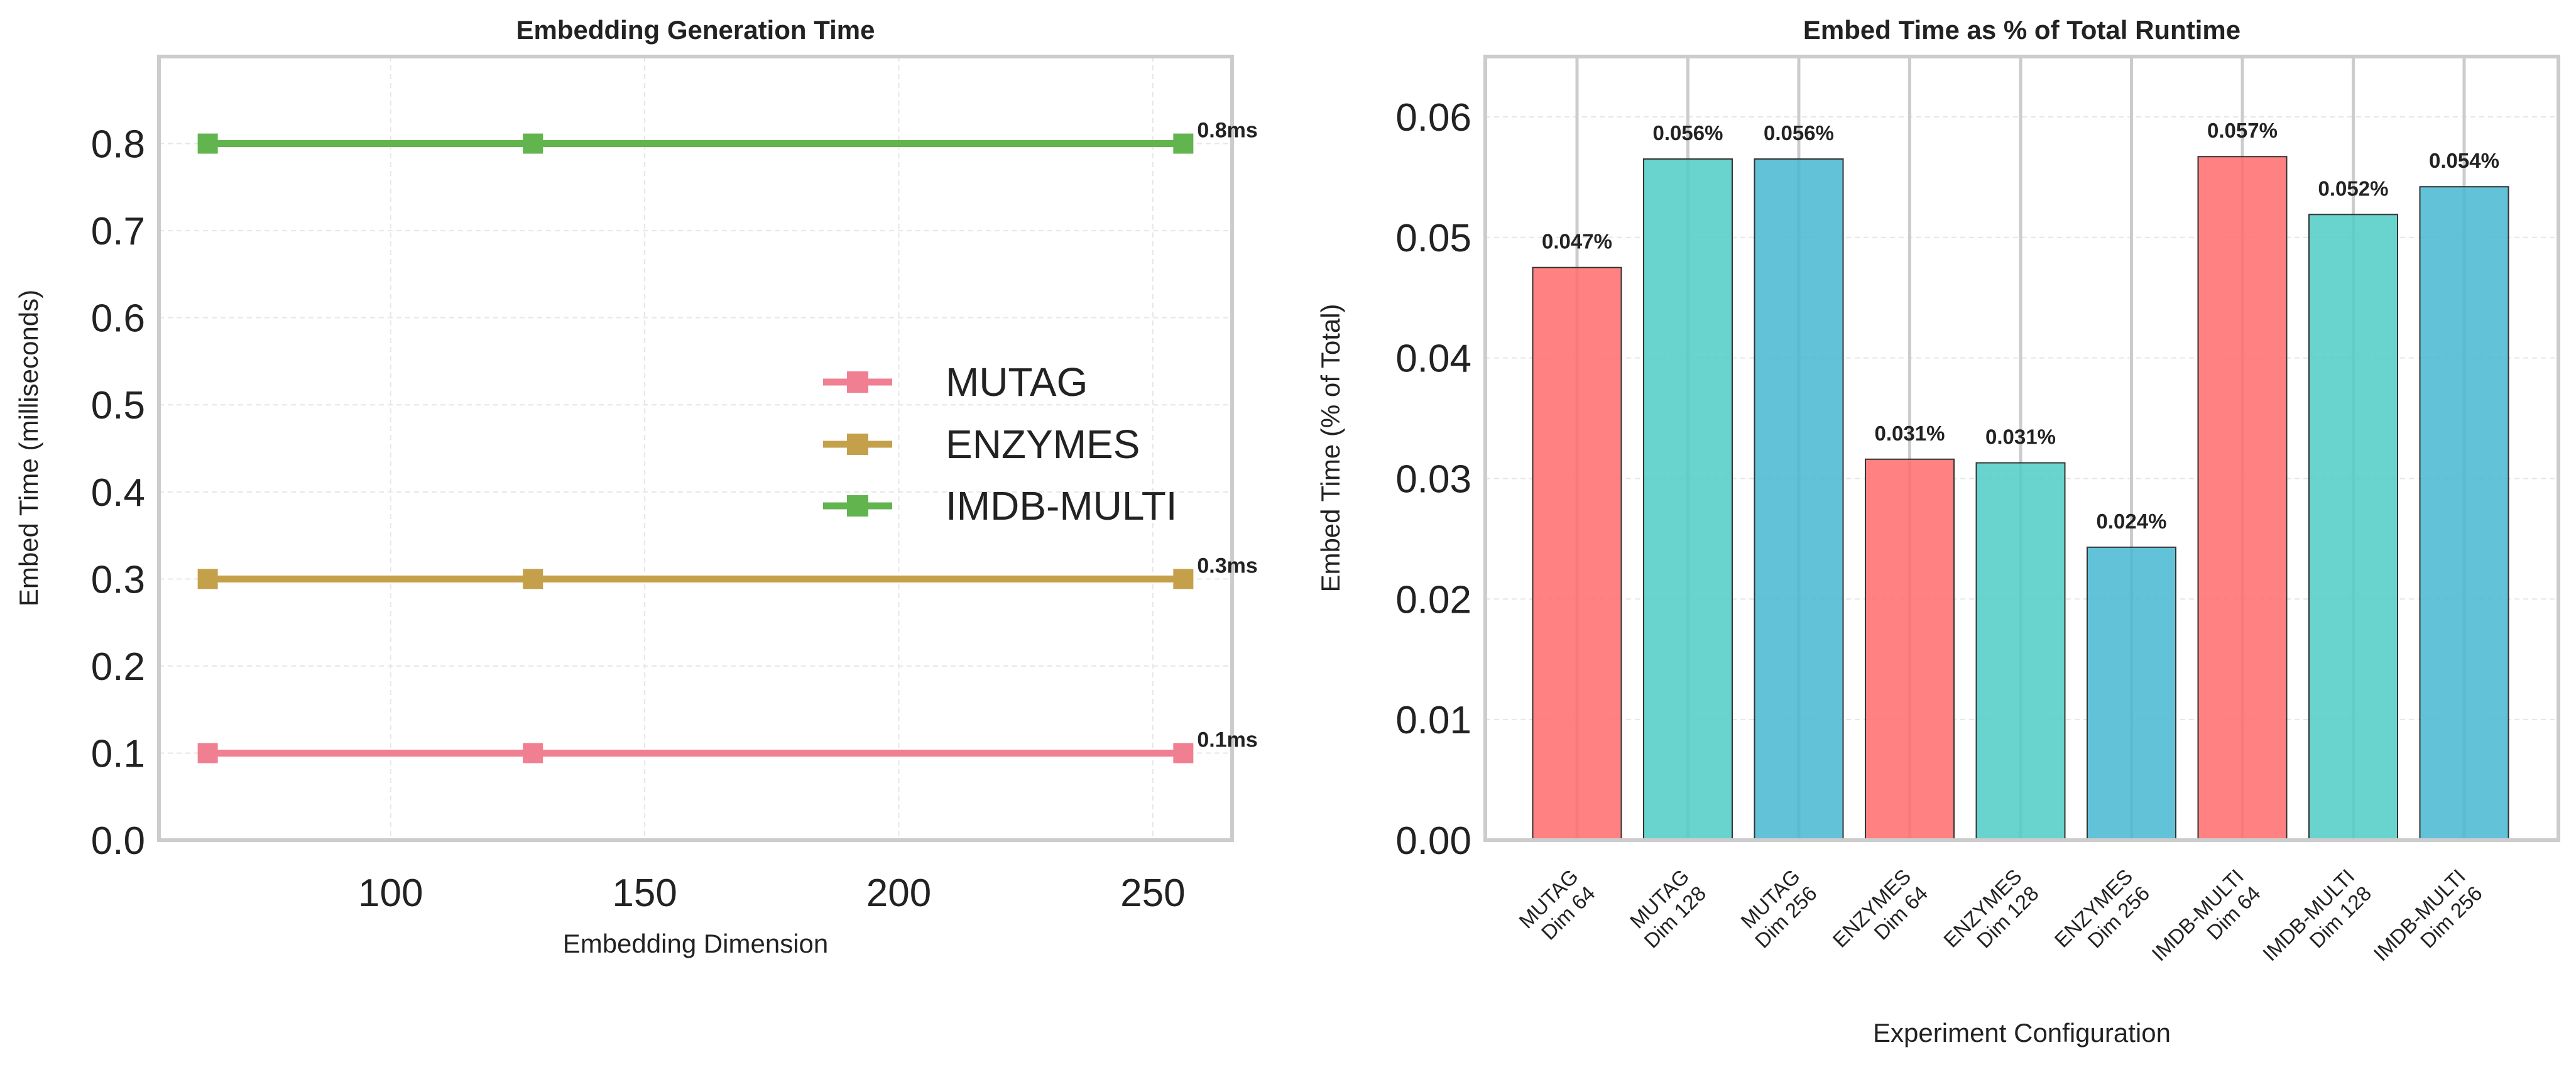  Describe the element at coordinates (2022, 1033) in the screenshot. I see `right-x-axis-label: Experiment Configuration` at that location.